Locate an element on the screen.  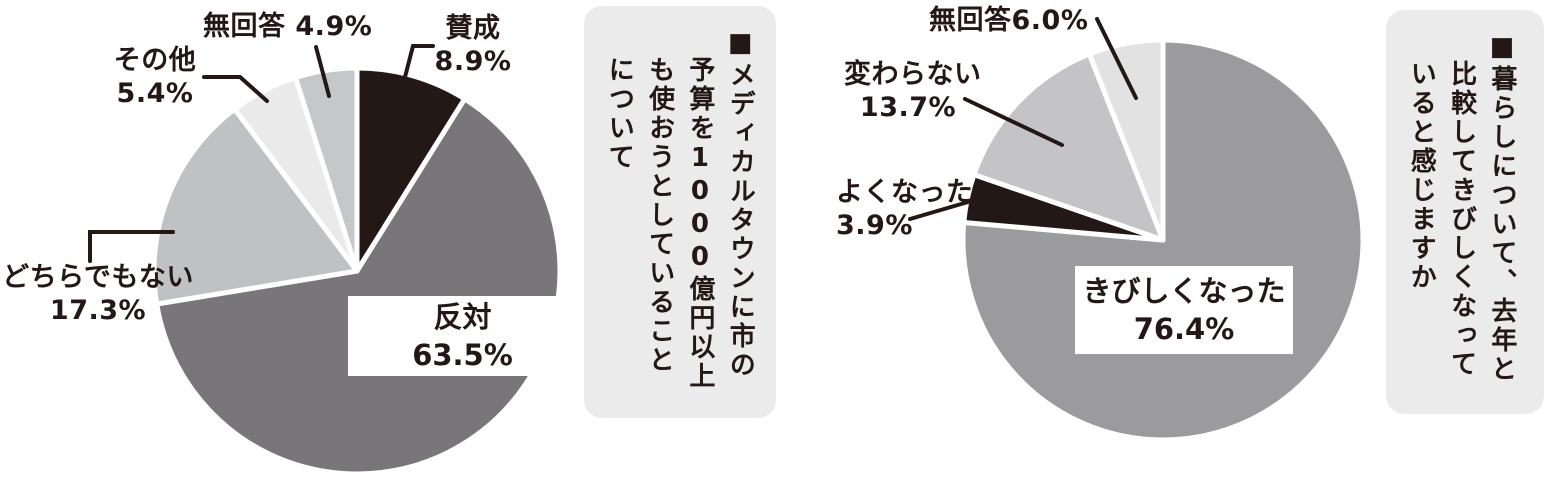
label-mukaito-left: 無回答 4.9% is located at coordinates (287, 27).